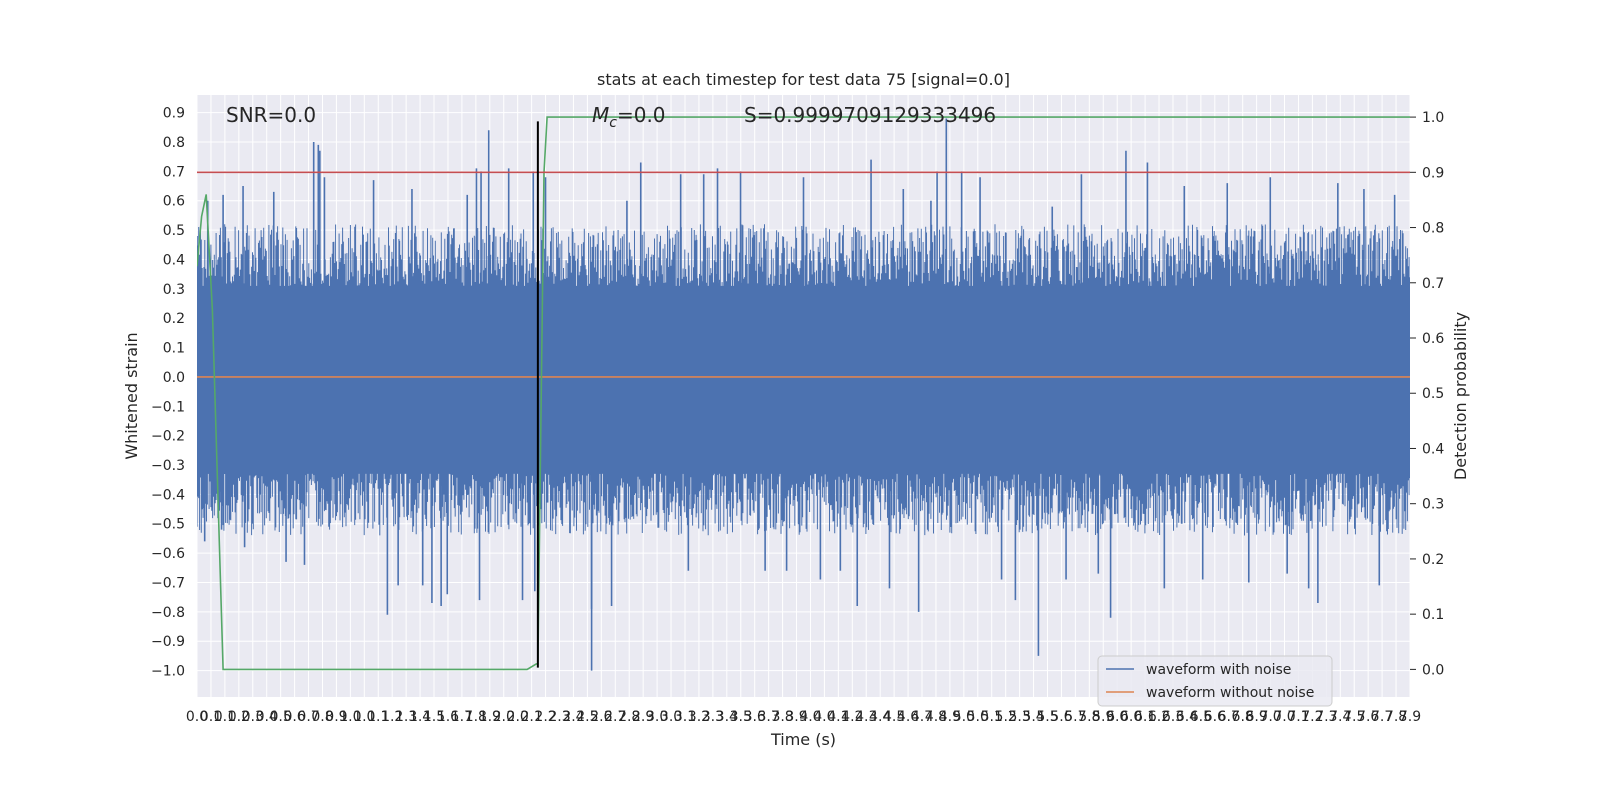 This screenshot has height=800, width=1600. Describe the element at coordinates (168, 583) in the screenshot. I see `y-left-tick-label: −0.7` at that location.